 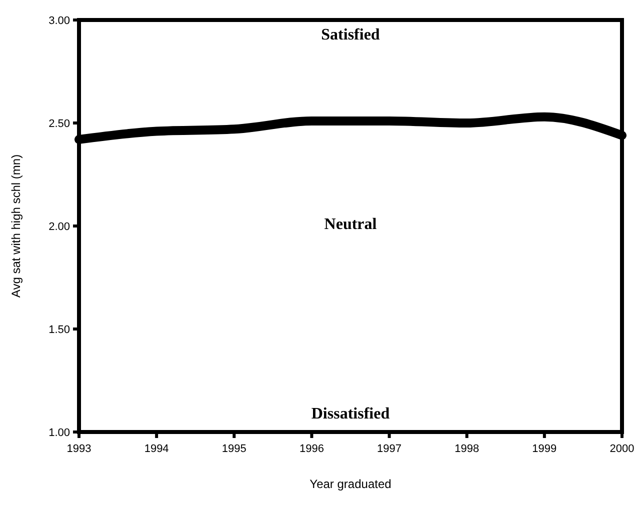 I want to click on annotation: Satisfied, so click(x=350, y=35).